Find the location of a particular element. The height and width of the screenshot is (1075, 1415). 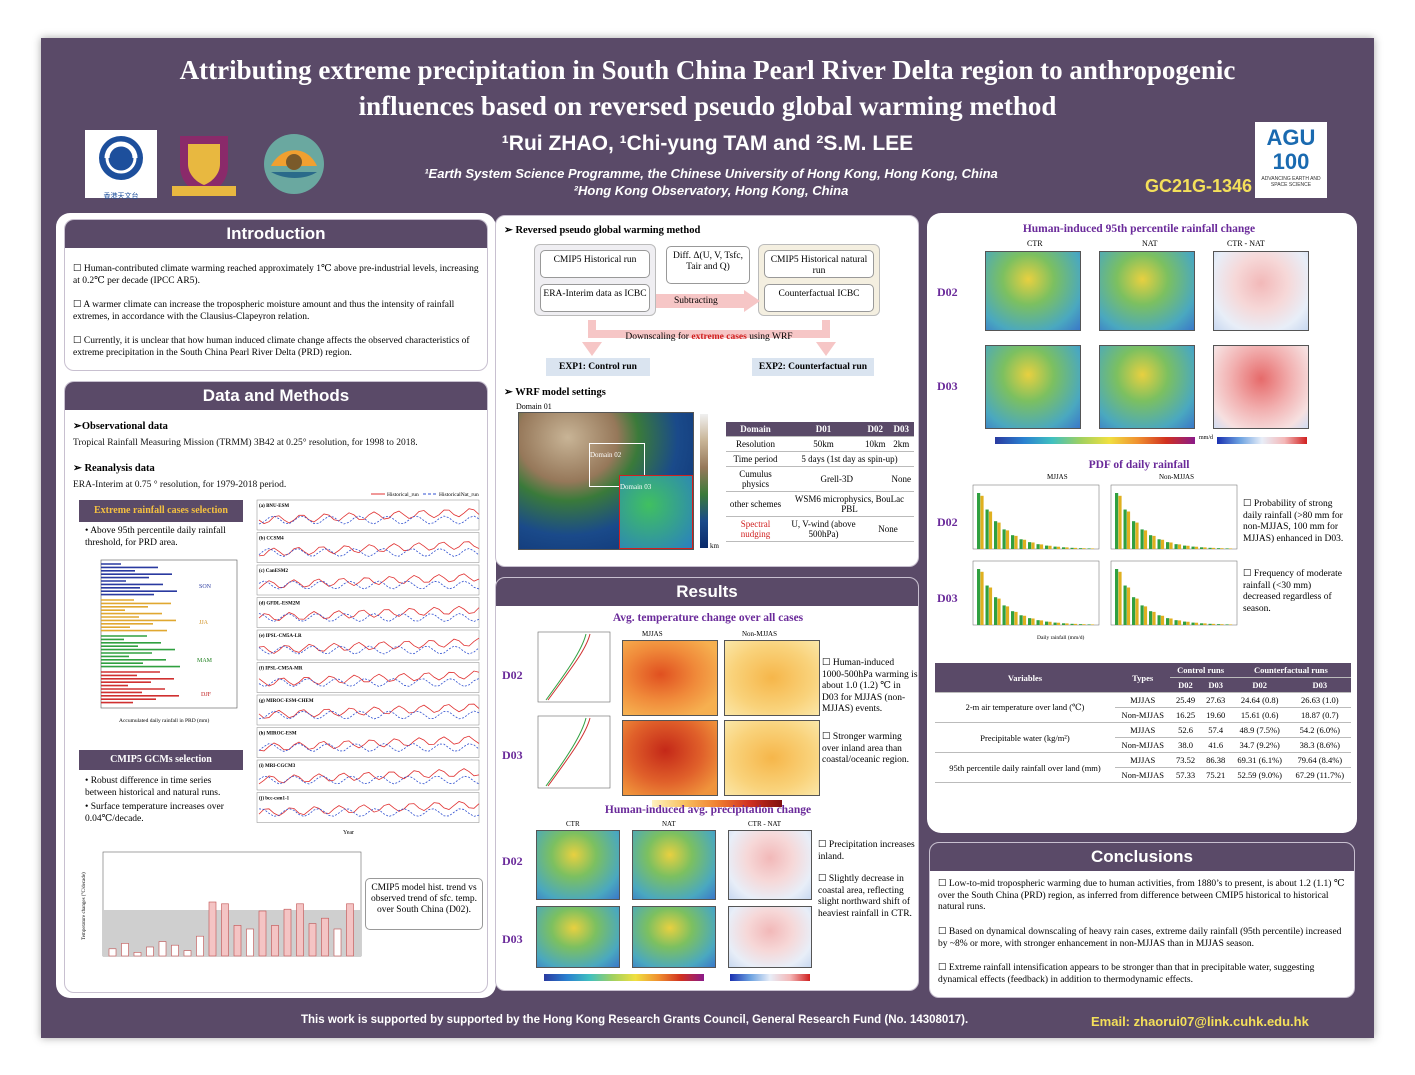

exp2-label: EXP2: Counterfactual run is located at coordinates (813, 367).